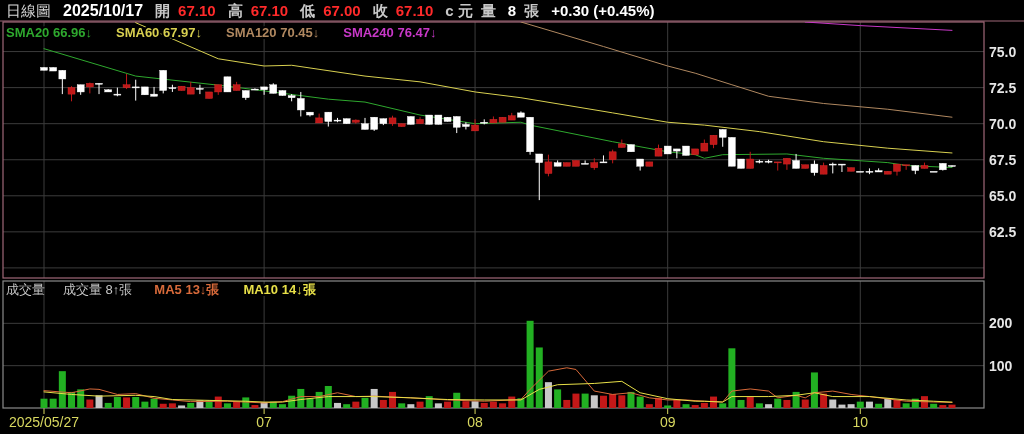  What do you see at coordinates (25, 289) in the screenshot?
I see `chart-title: 成交量` at bounding box center [25, 289].